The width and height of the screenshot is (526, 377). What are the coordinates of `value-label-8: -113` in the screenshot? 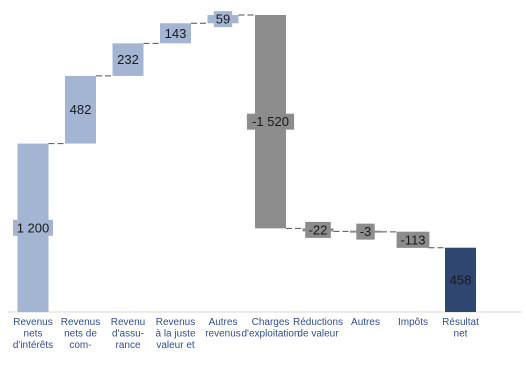 It's located at (412, 239).